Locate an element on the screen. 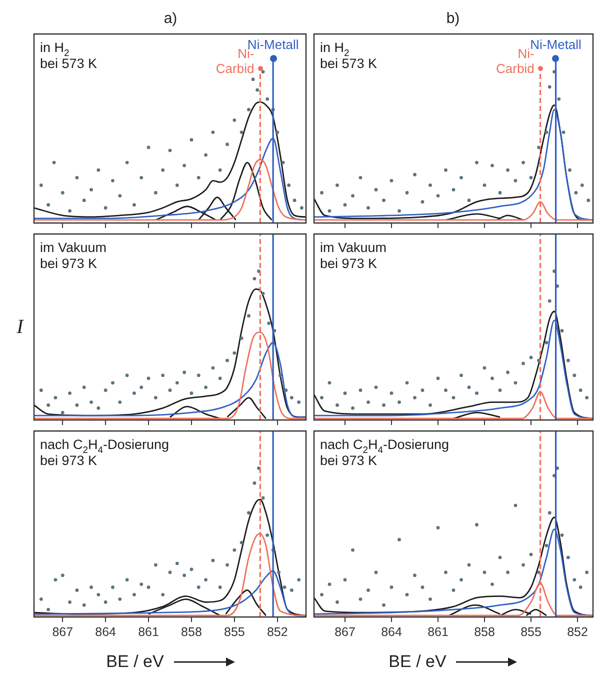  y-axis-title: I is located at coordinates (20, 327).